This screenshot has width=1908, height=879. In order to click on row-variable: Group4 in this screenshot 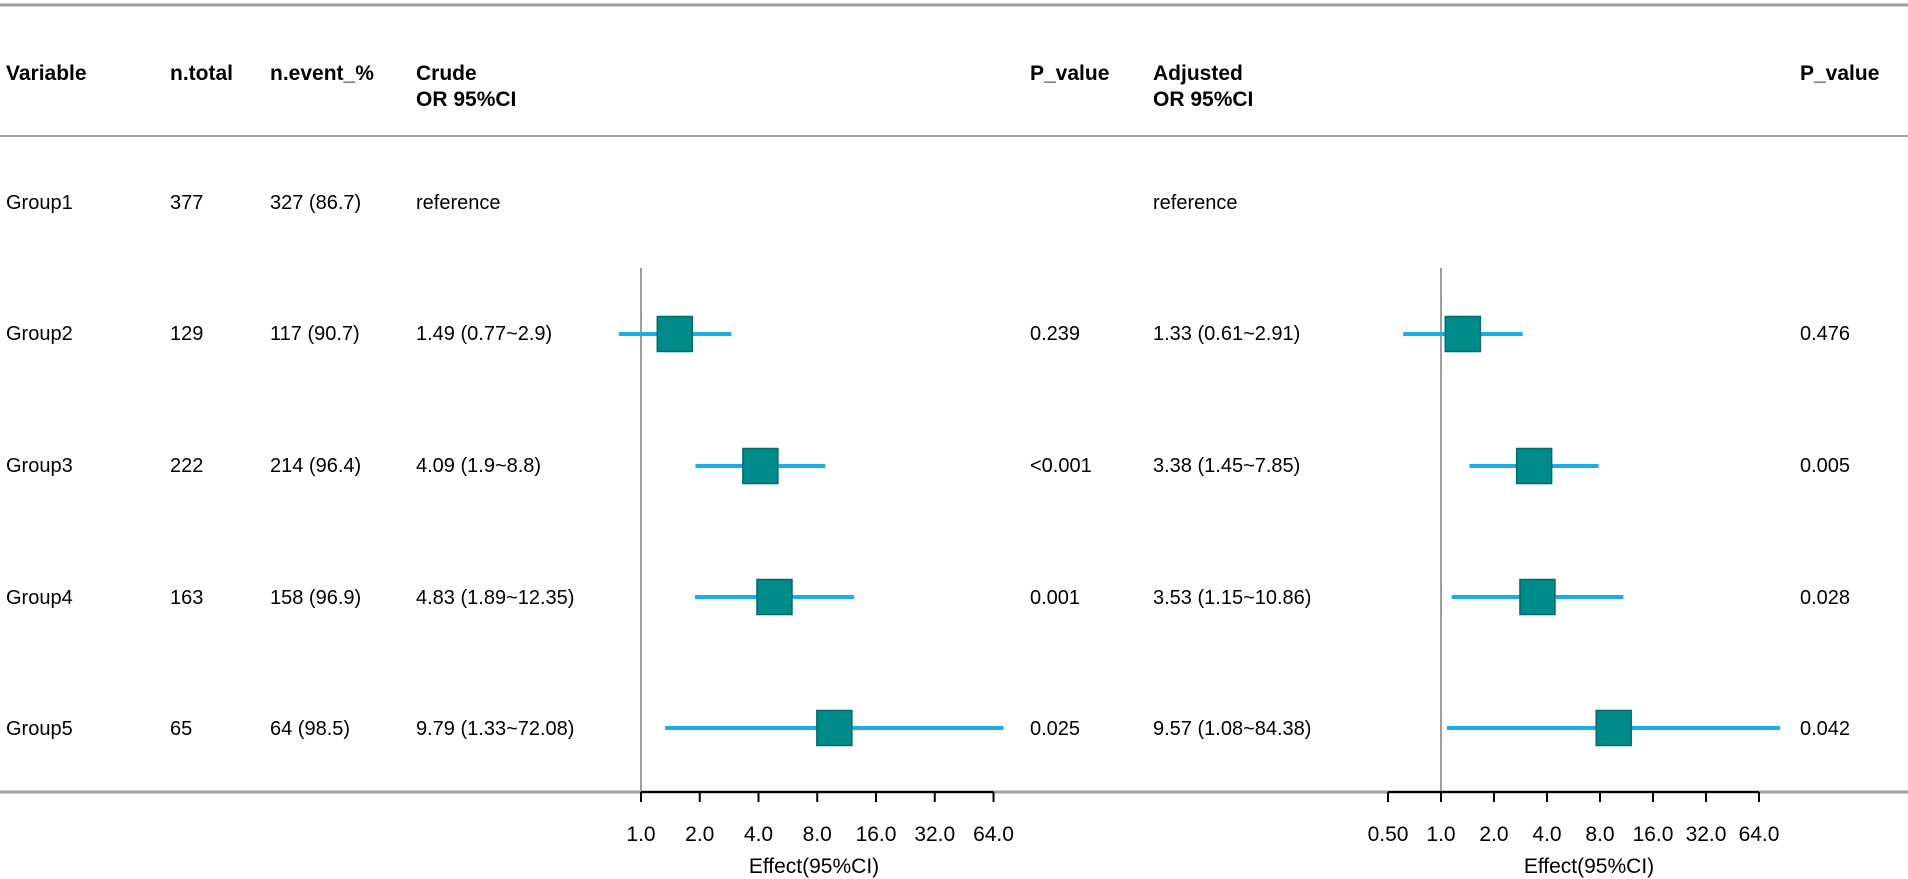, I will do `click(39, 598)`.